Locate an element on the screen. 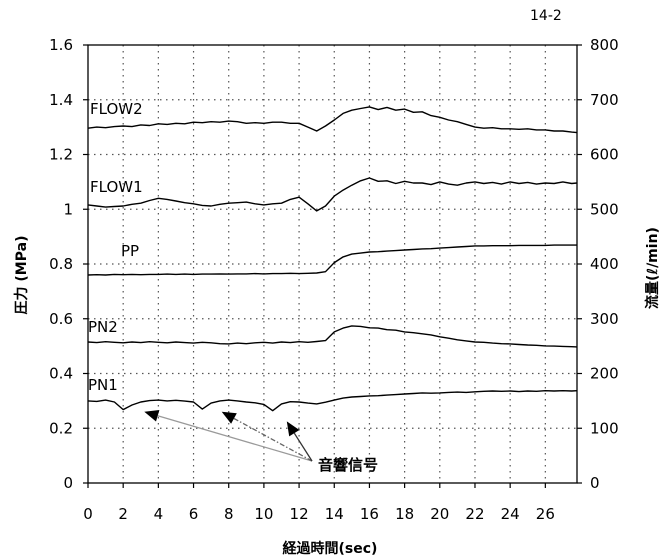 This screenshot has width=669, height=560. y-tick-label-right: 500 is located at coordinates (604, 209).